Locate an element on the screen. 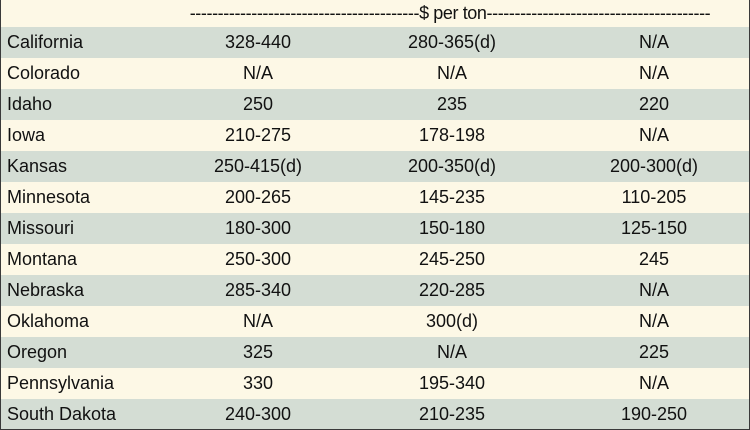  price-cell-col2: 150-180 is located at coordinates (452, 228).